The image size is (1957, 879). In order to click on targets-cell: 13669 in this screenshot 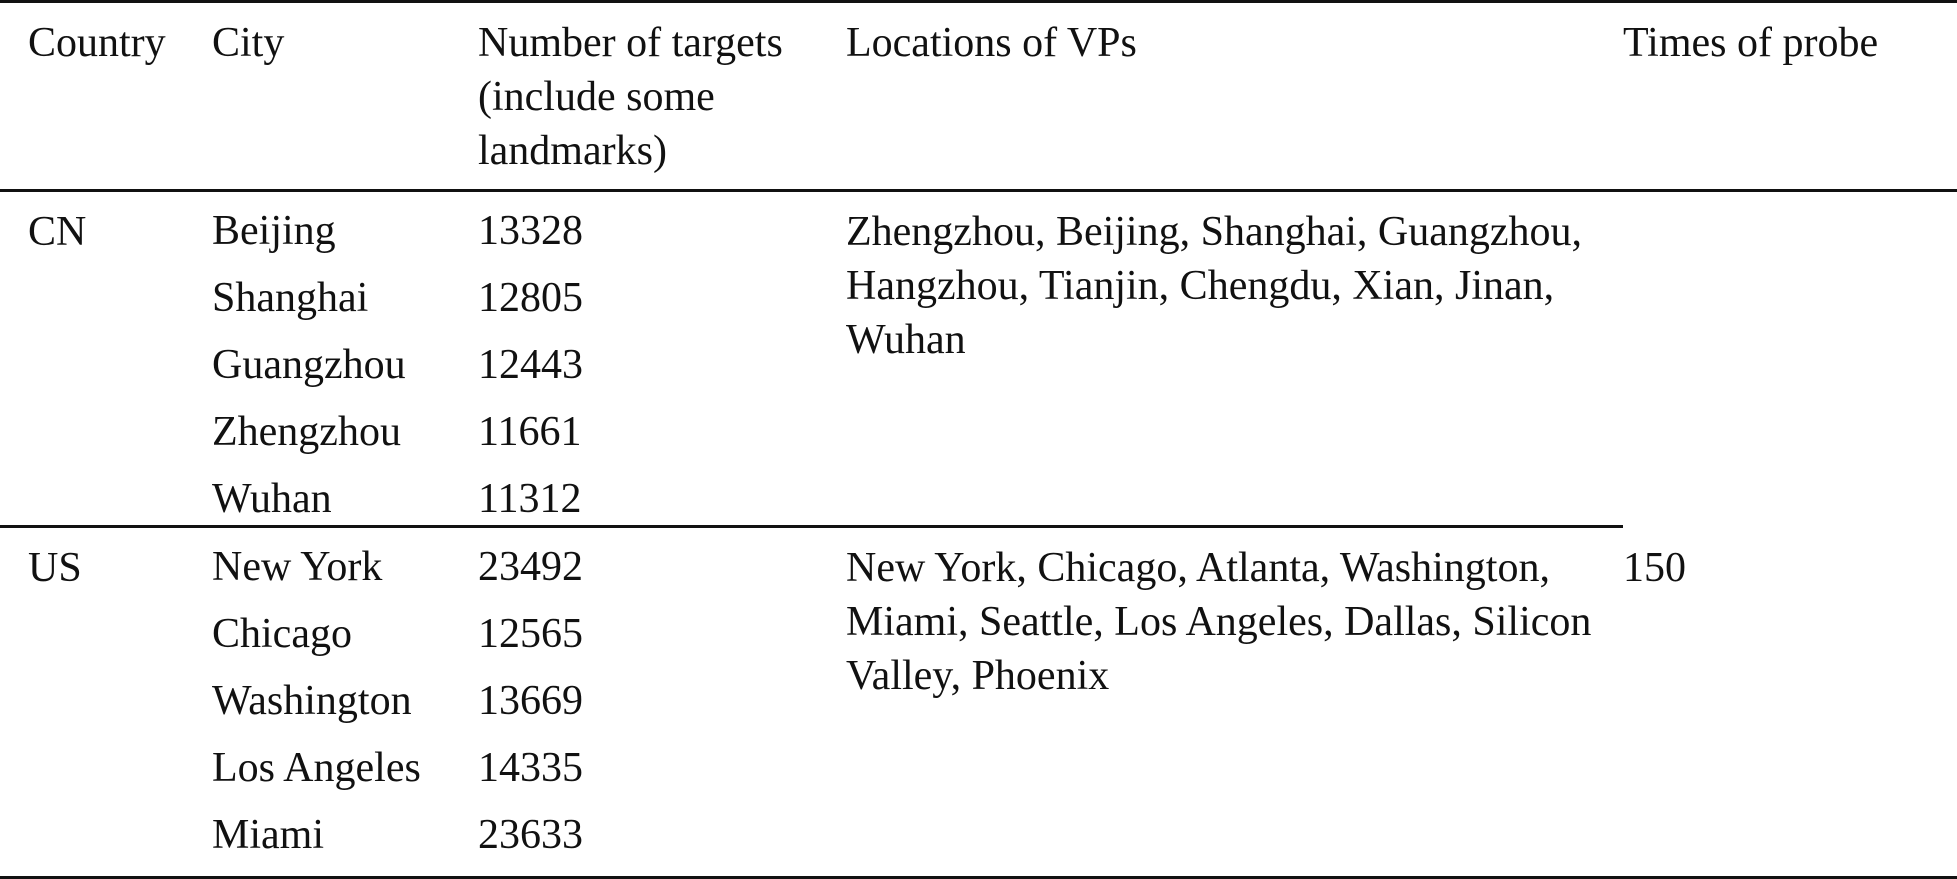, I will do `click(530, 701)`.